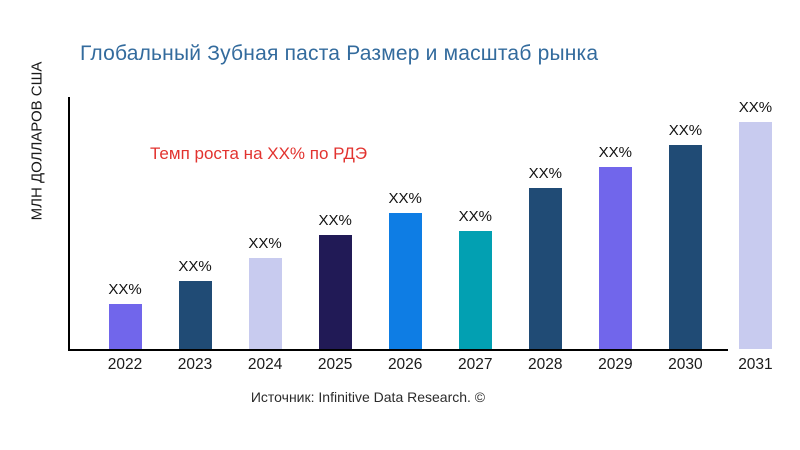  I want to click on bar-2026, so click(405, 281).